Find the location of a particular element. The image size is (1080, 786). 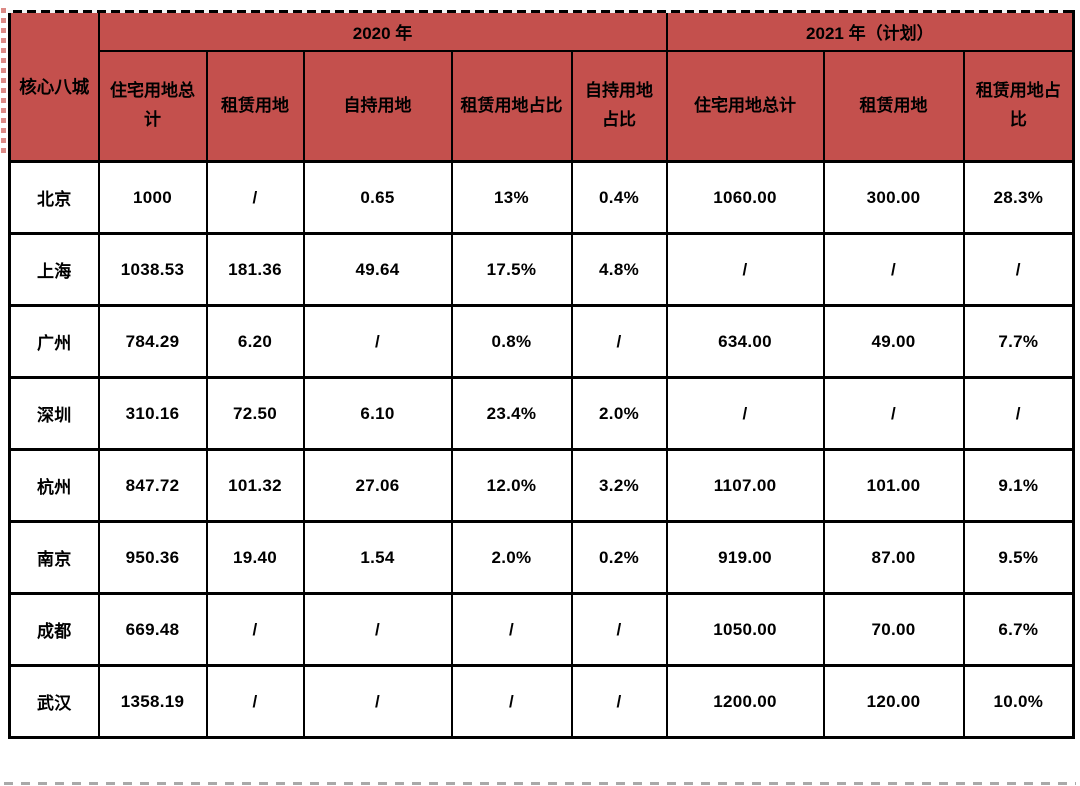

table-cell: 17.5% is located at coordinates (511, 269).